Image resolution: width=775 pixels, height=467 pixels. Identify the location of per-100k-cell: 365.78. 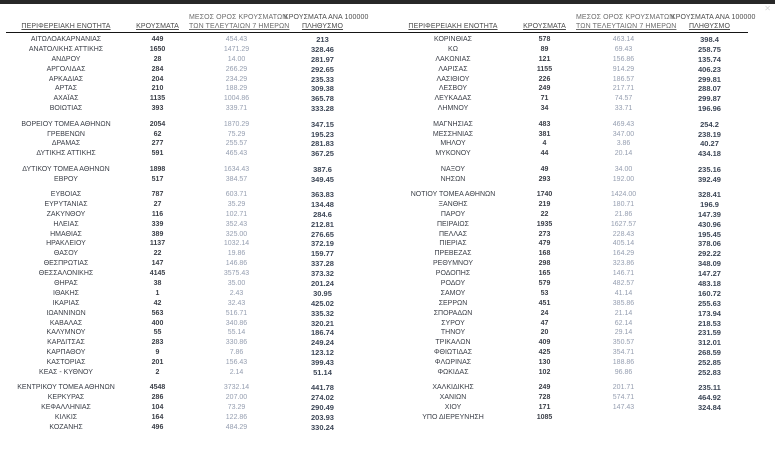
(322, 99).